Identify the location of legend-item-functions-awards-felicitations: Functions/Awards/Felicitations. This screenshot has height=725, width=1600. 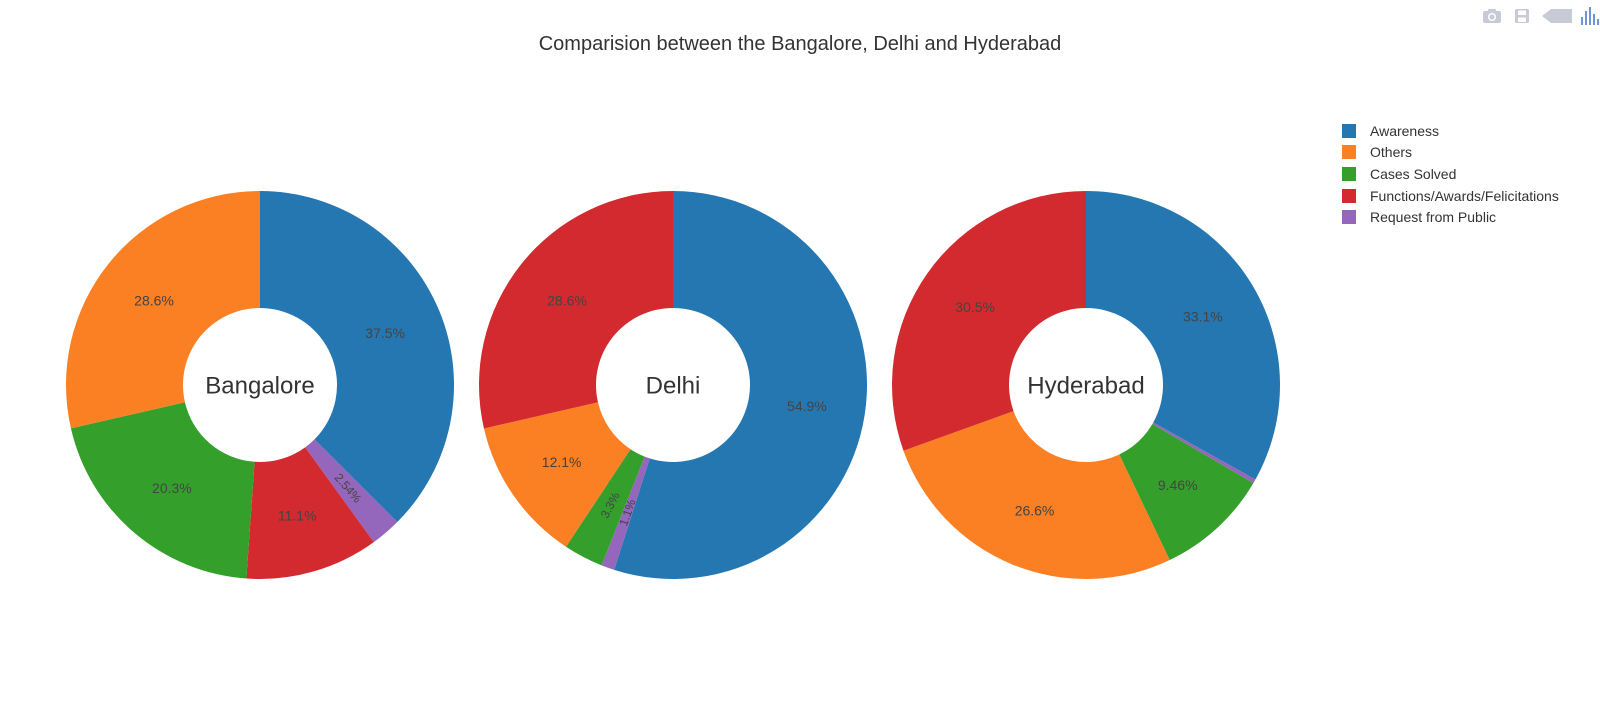
(1450, 196).